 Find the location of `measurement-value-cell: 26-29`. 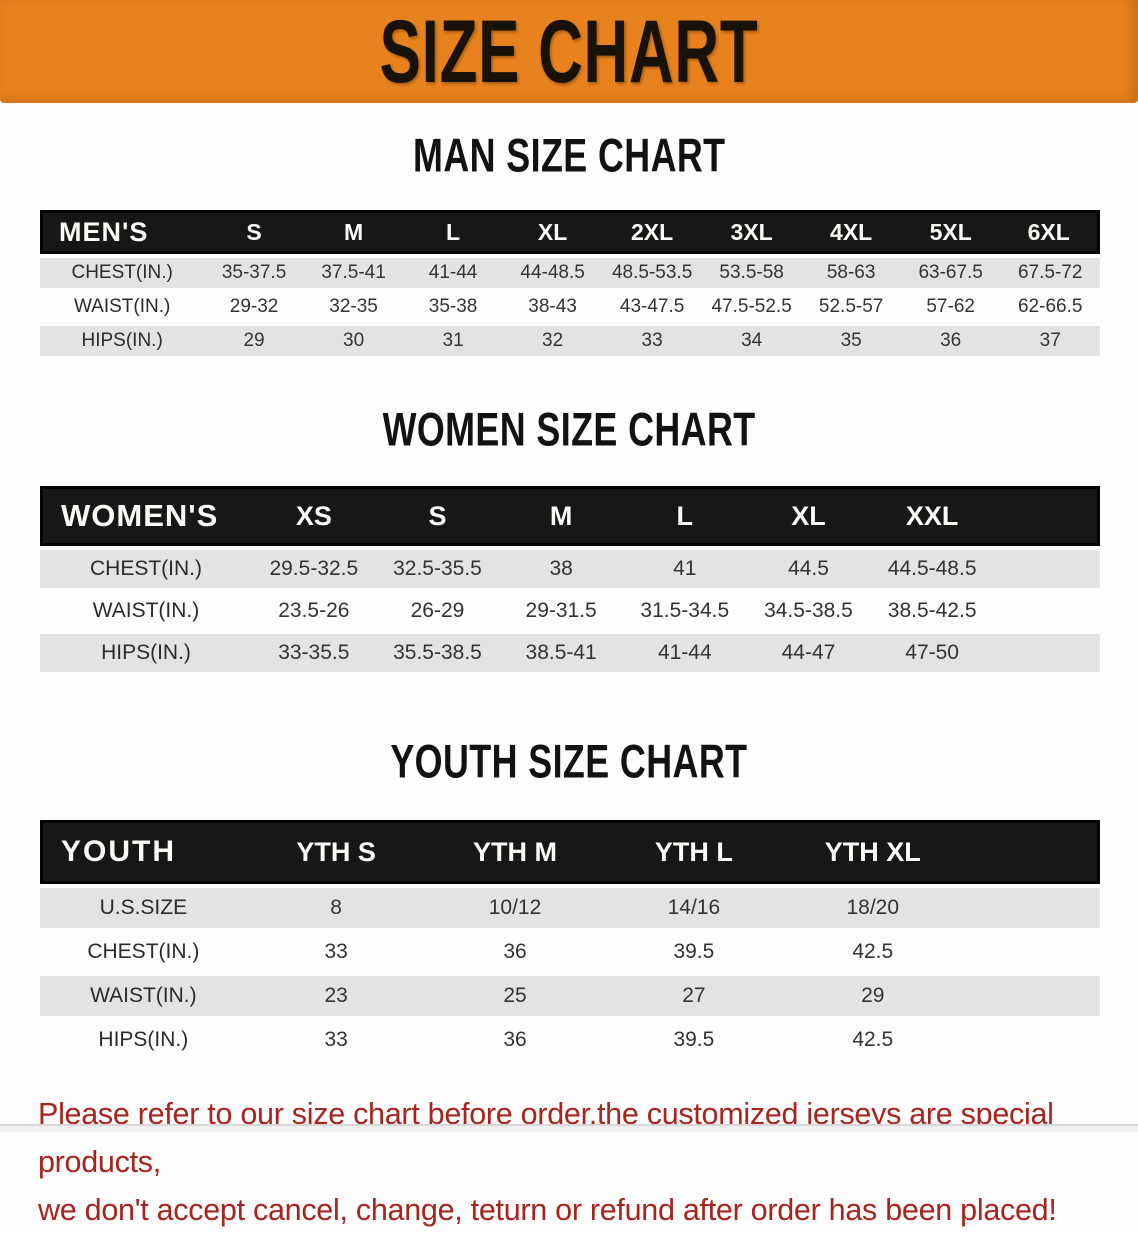

measurement-value-cell: 26-29 is located at coordinates (437, 611).